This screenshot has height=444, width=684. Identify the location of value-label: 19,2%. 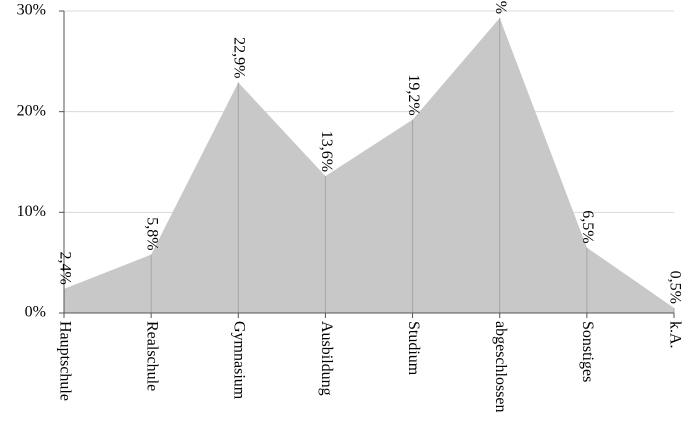
(413, 94).